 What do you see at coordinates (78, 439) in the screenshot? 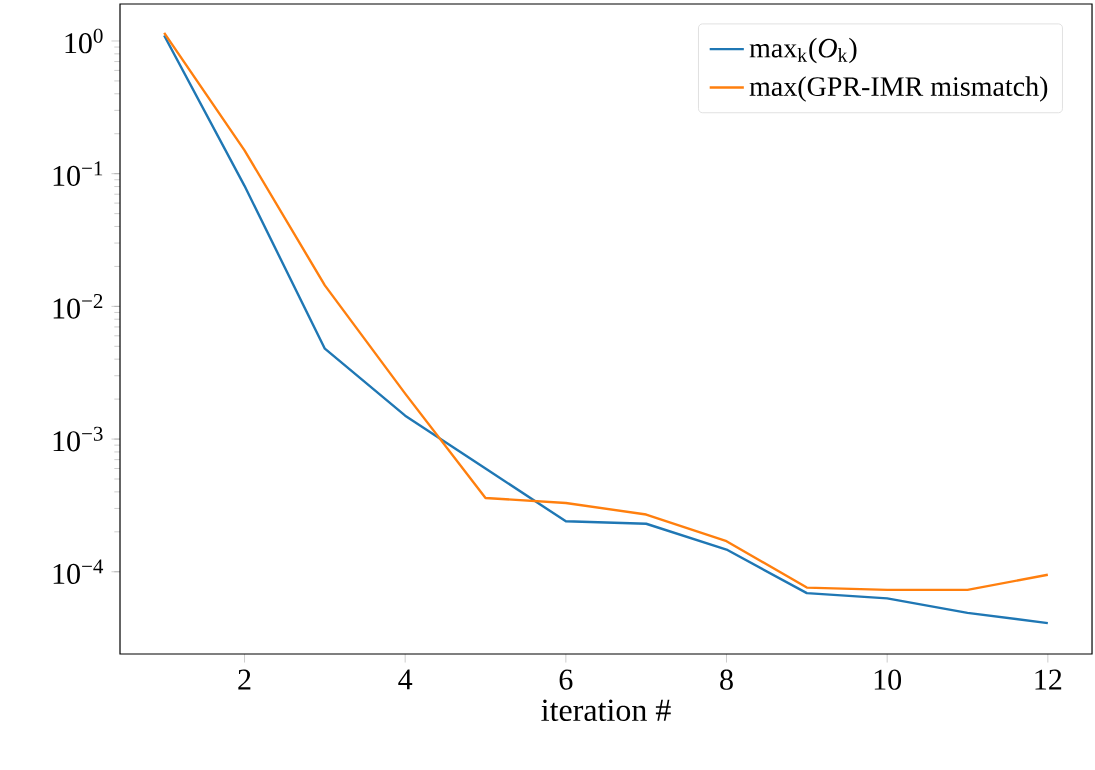
I see `y-tick-label: 10$^{−3}$` at bounding box center [78, 439].